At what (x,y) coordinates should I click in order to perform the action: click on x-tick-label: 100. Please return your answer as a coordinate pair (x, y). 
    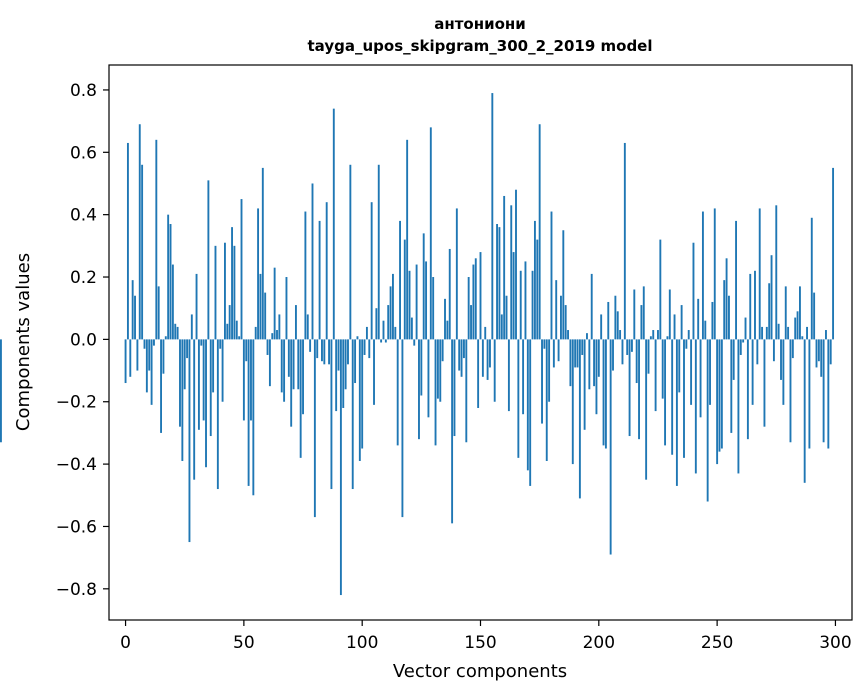
    Looking at the image, I should click on (362, 643).